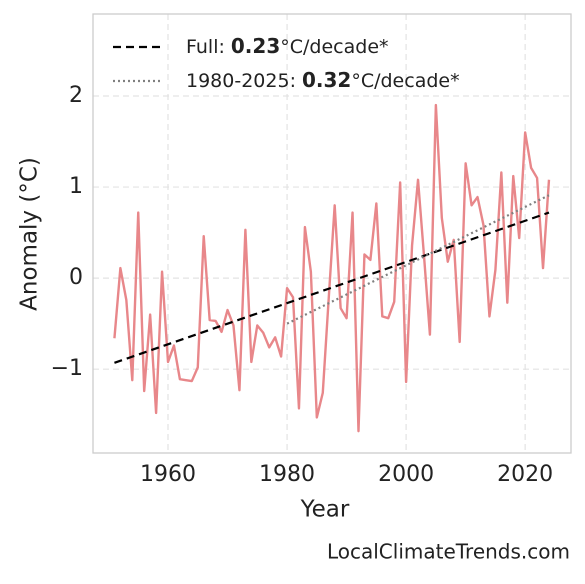  I want to click on legend-slope: 0.23, so click(255, 46).